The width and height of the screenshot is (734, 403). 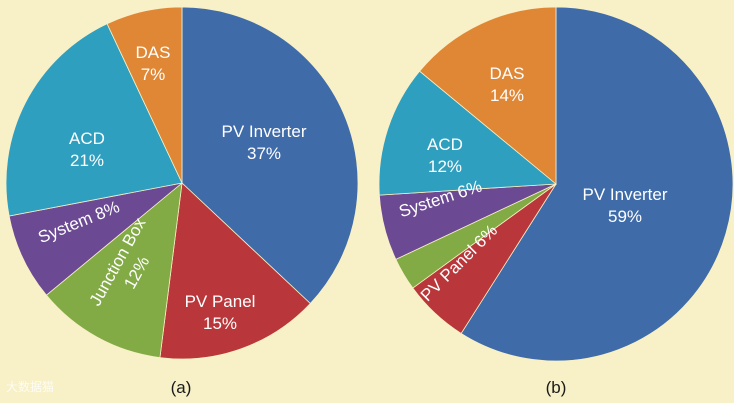 I want to click on pie-b-label-das: DAS 14%, so click(x=507, y=84).